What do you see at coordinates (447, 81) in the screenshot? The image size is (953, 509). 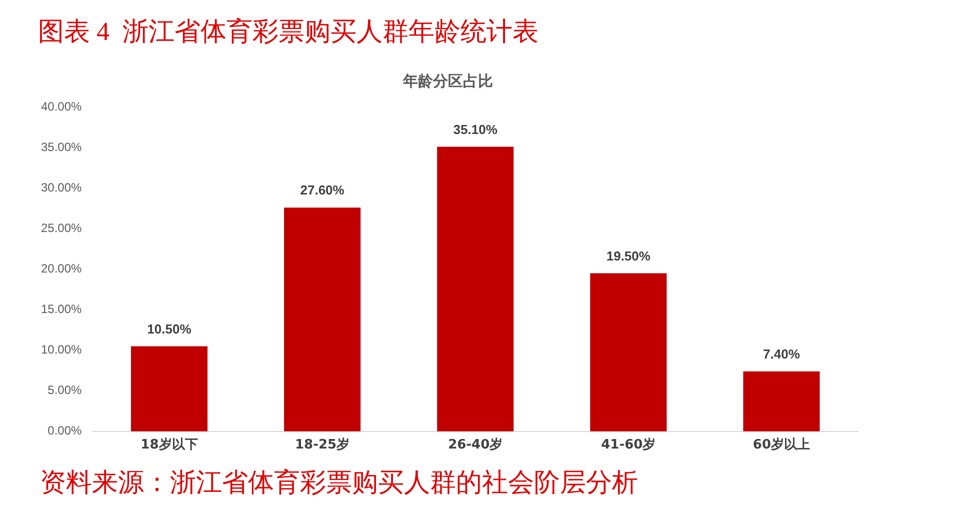 I see `chart-subtitle: 年龄分区占比` at bounding box center [447, 81].